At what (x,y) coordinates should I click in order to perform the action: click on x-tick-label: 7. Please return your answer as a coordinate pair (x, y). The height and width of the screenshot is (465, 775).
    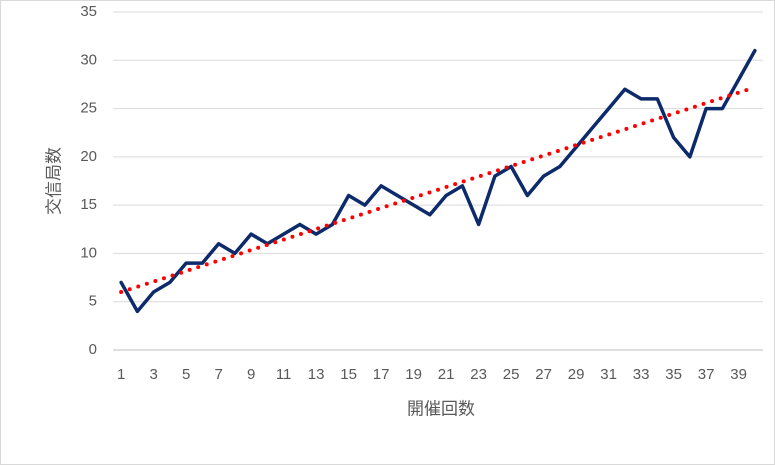
    Looking at the image, I should click on (218, 374).